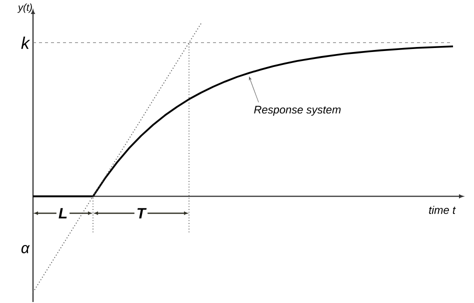 Image resolution: width=474 pixels, height=303 pixels. I want to click on y-axis-title: y(t), so click(24, 8).